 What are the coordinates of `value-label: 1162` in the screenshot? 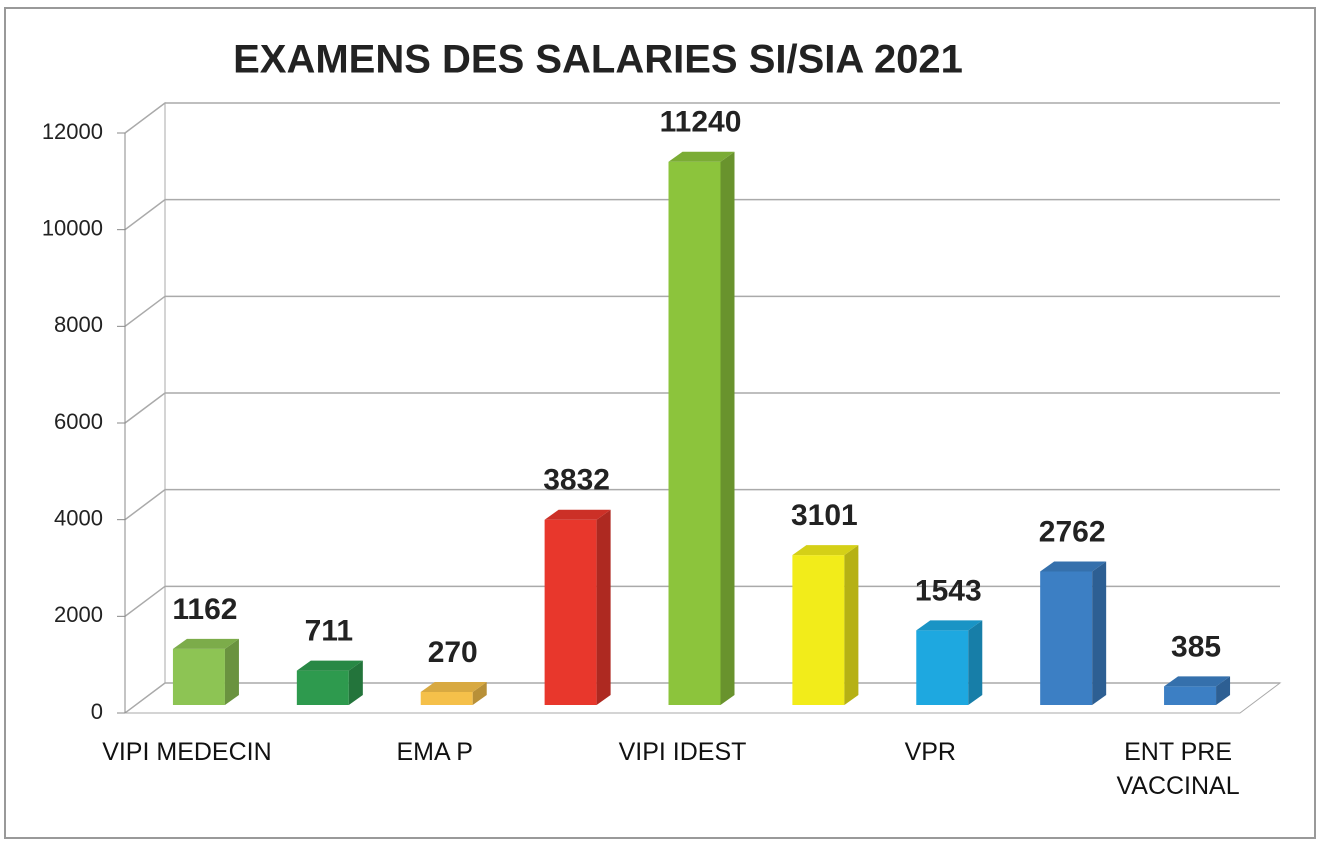 It's located at (204, 609).